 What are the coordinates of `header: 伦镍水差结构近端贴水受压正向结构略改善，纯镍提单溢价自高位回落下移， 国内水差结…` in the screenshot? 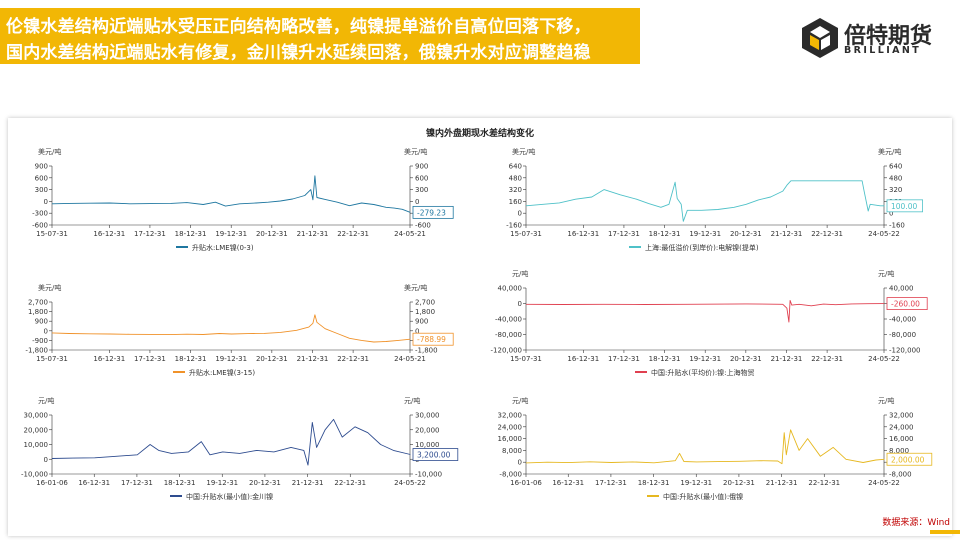 It's located at (480, 36).